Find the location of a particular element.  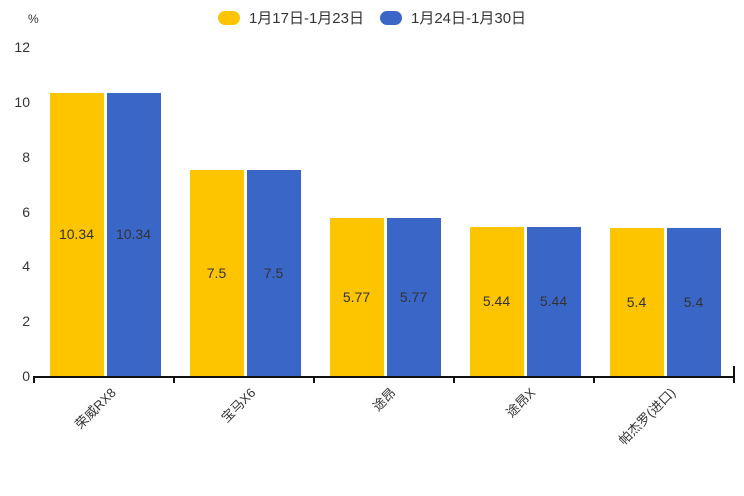

y-axis-tick-label: 2 is located at coordinates (26, 321).